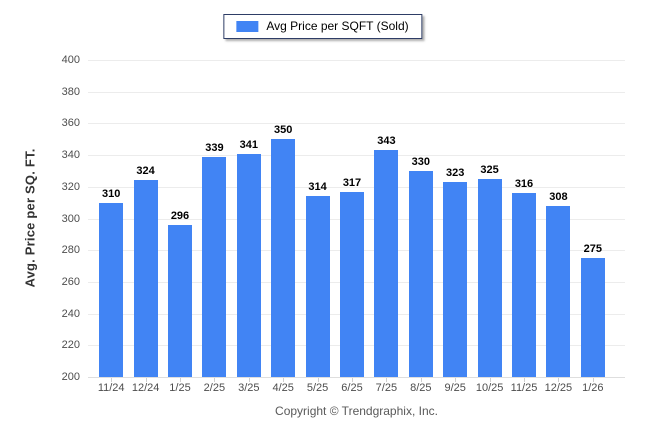 Image resolution: width=646 pixels, height=434 pixels. What do you see at coordinates (70, 377) in the screenshot?
I see `y-axis-tick-label: 200` at bounding box center [70, 377].